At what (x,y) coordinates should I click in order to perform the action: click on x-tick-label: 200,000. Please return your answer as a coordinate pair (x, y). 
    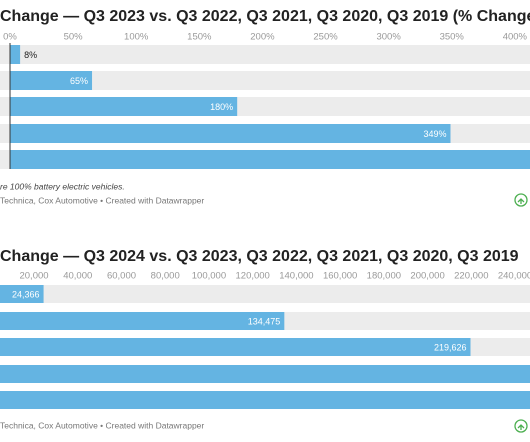
    Looking at the image, I should click on (427, 276).